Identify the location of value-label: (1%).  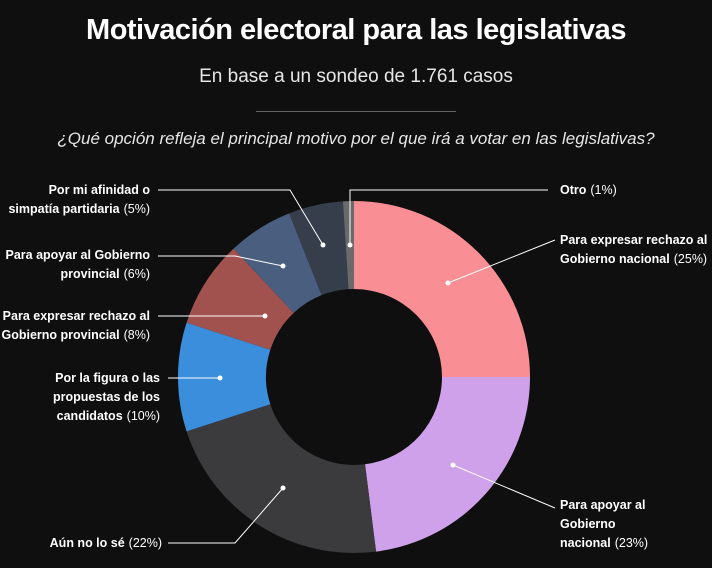
(603, 190).